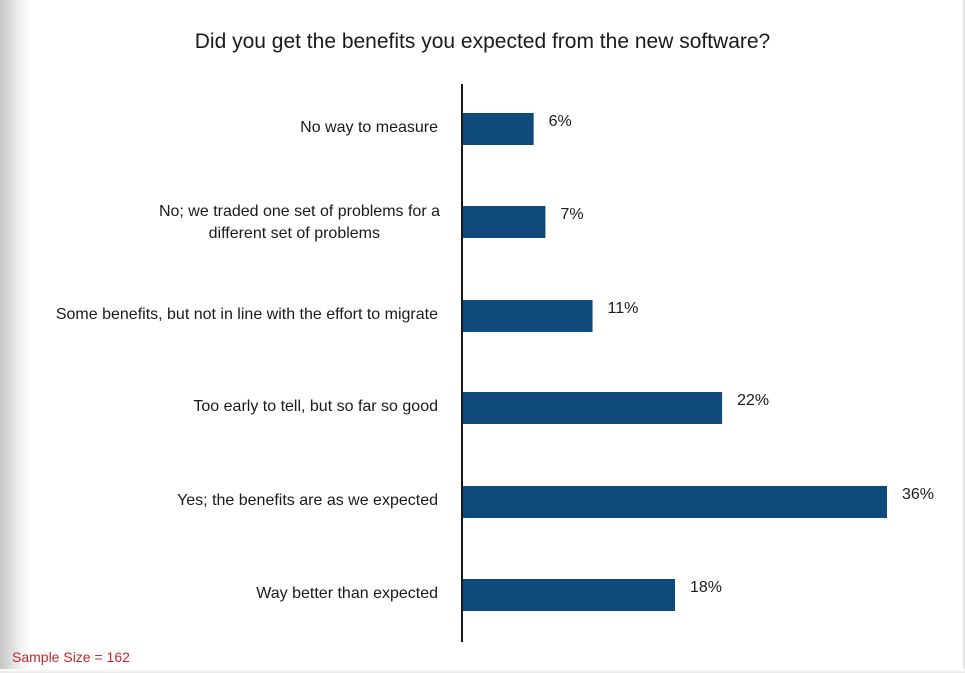 The height and width of the screenshot is (673, 965). Describe the element at coordinates (347, 593) in the screenshot. I see `category-label-6: Way better than expected` at that location.